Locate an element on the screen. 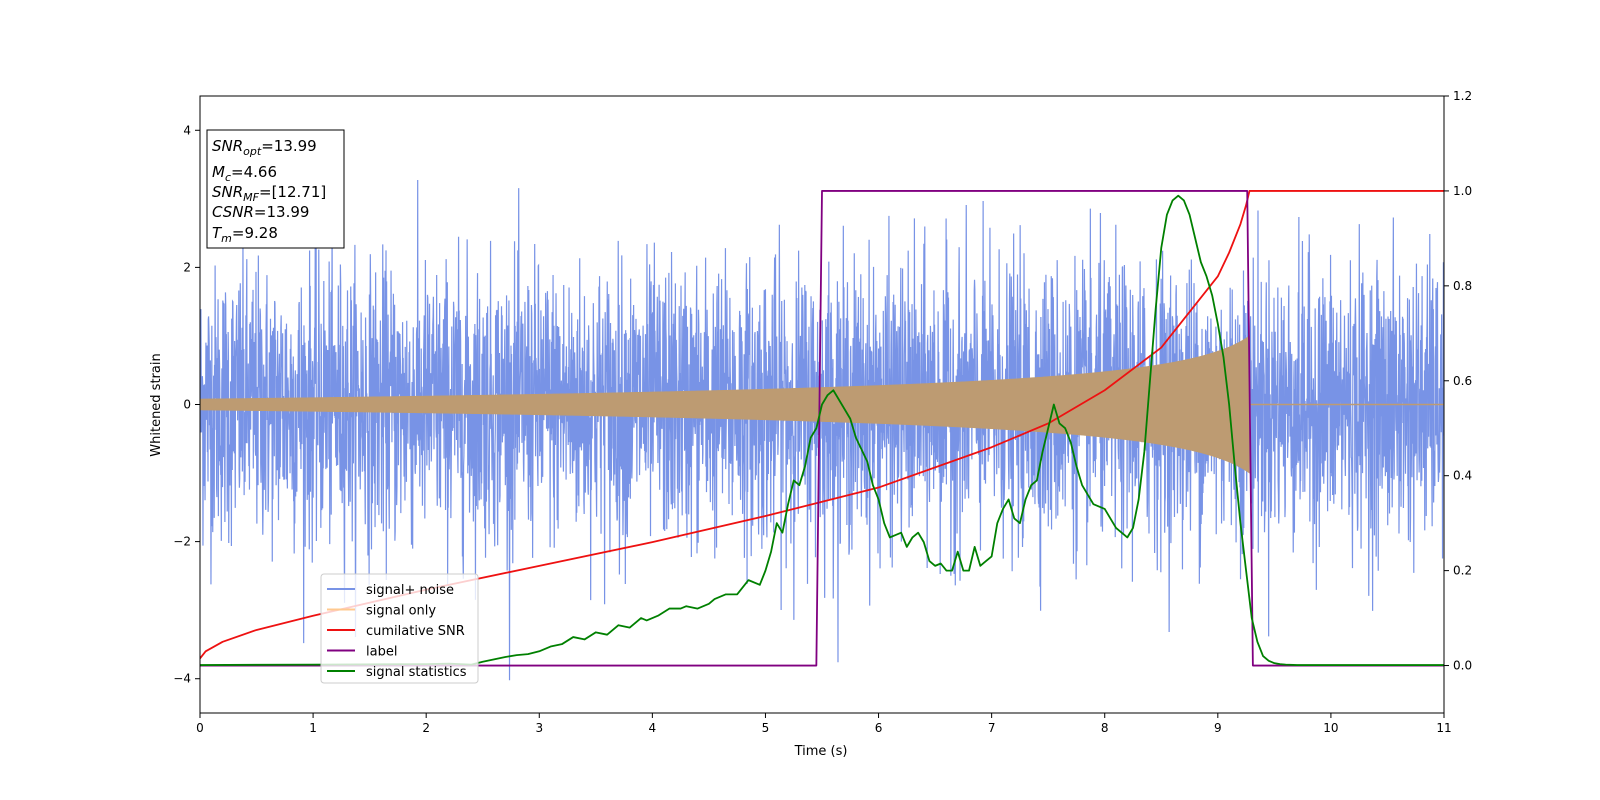 The width and height of the screenshot is (1600, 800). legend-label: label is located at coordinates (381, 652).